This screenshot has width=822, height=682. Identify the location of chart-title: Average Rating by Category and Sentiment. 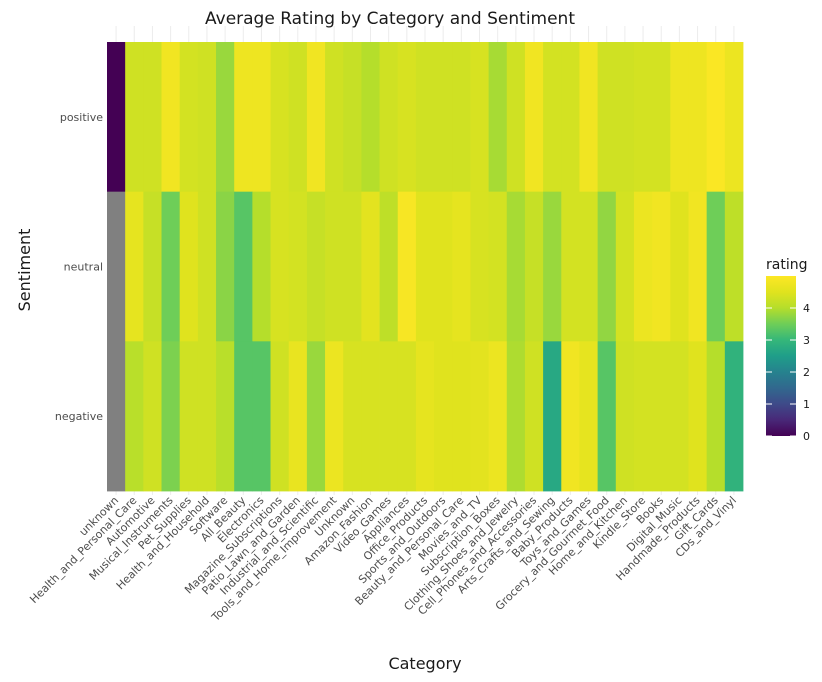
(390, 19).